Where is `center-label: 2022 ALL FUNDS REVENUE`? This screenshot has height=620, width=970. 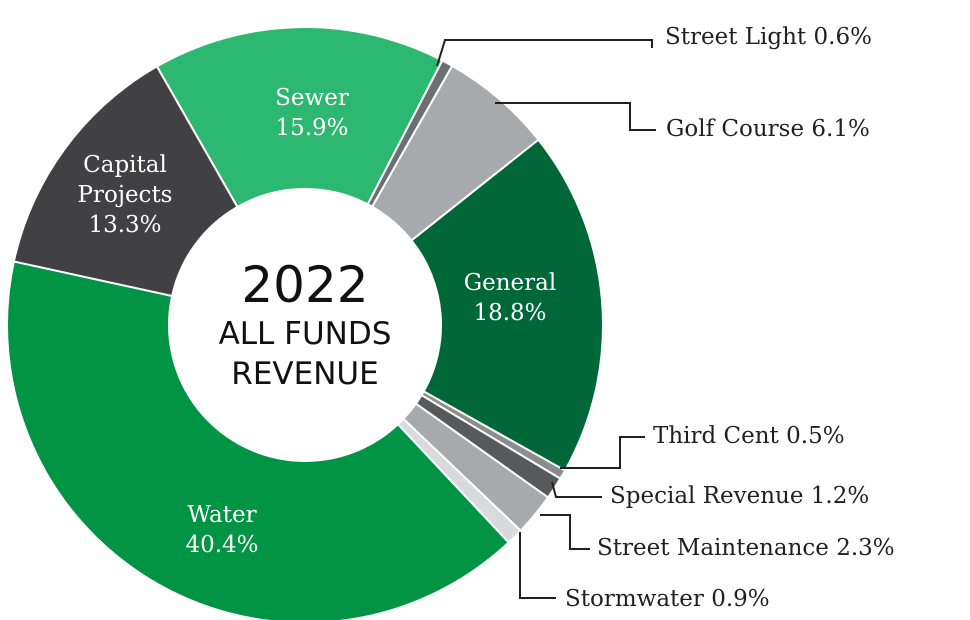 center-label: 2022 ALL FUNDS REVENUE is located at coordinates (305, 325).